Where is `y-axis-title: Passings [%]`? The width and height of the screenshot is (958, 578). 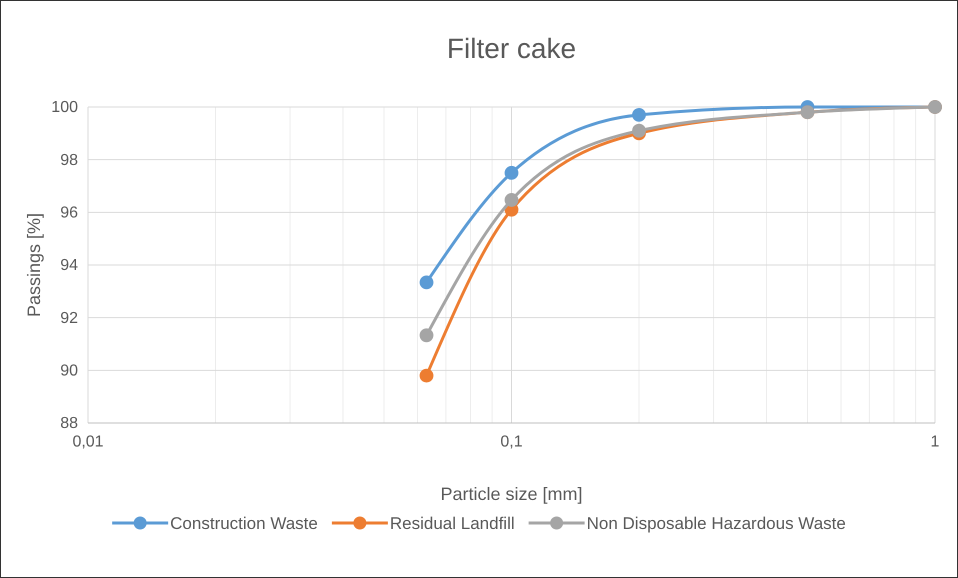
y-axis-title: Passings [%] is located at coordinates (34, 265).